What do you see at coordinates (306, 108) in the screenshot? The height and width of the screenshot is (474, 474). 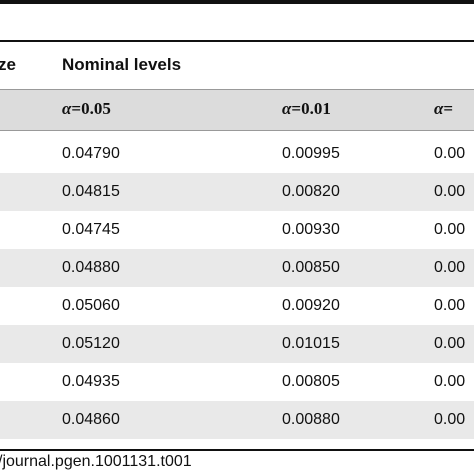 I see `alpha-0-01-header: α=0.01` at bounding box center [306, 108].